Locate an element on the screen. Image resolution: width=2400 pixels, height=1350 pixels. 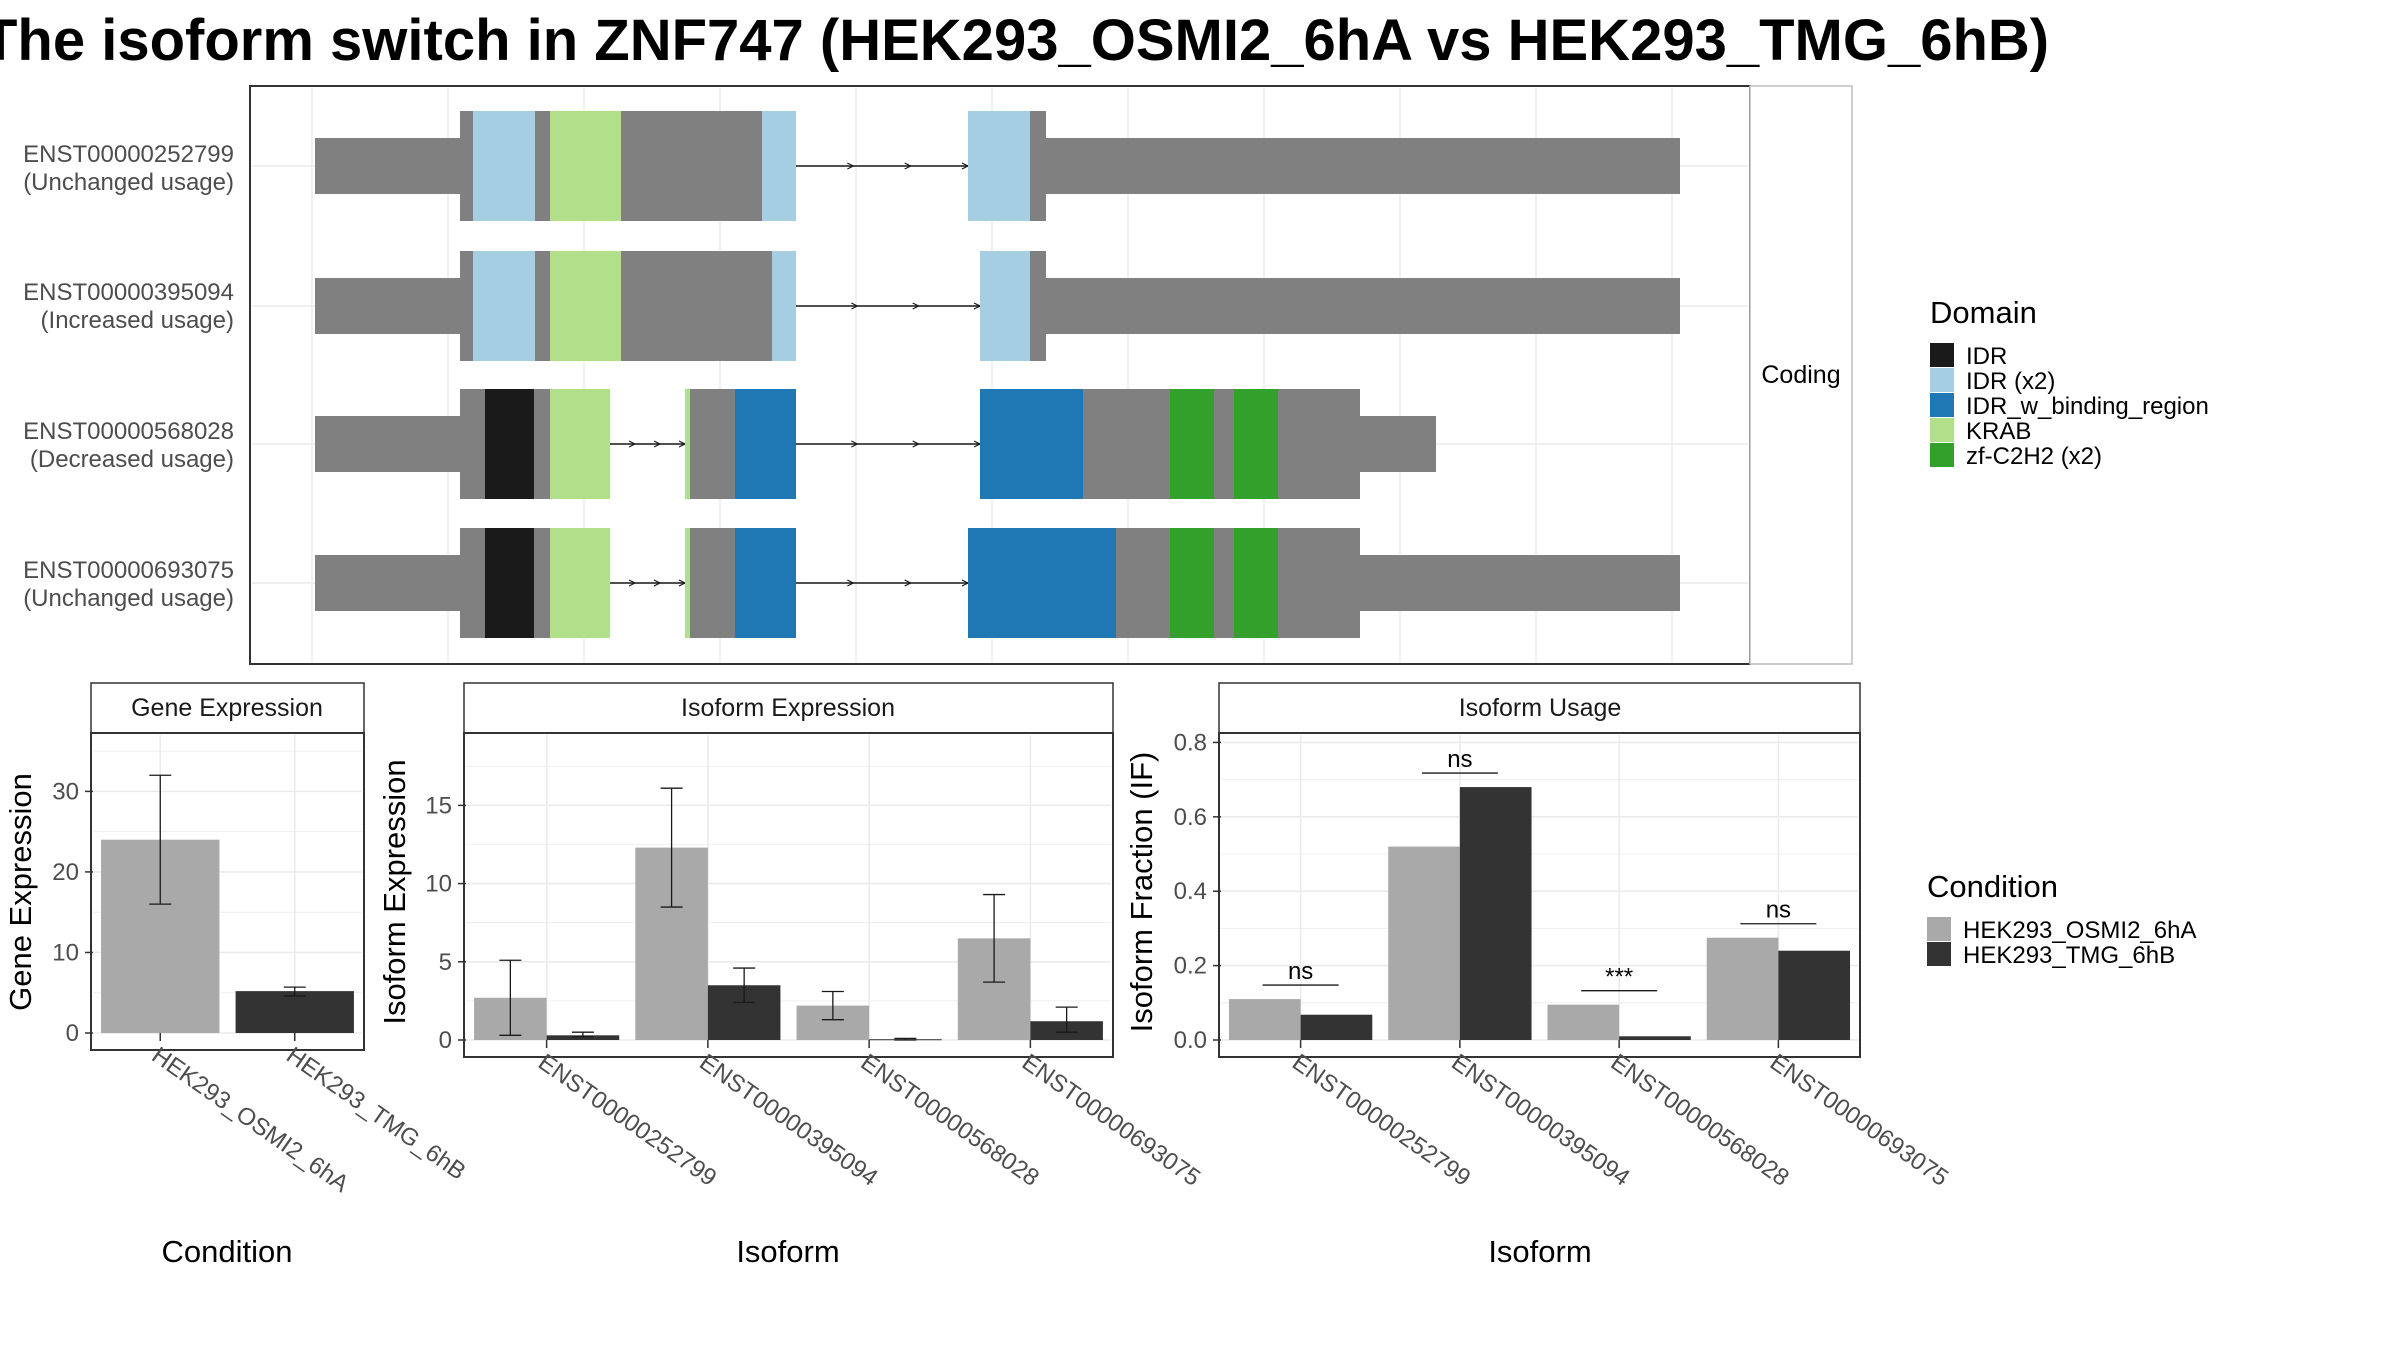
isoform-id-label: ENST00000252799 is located at coordinates (128, 154).